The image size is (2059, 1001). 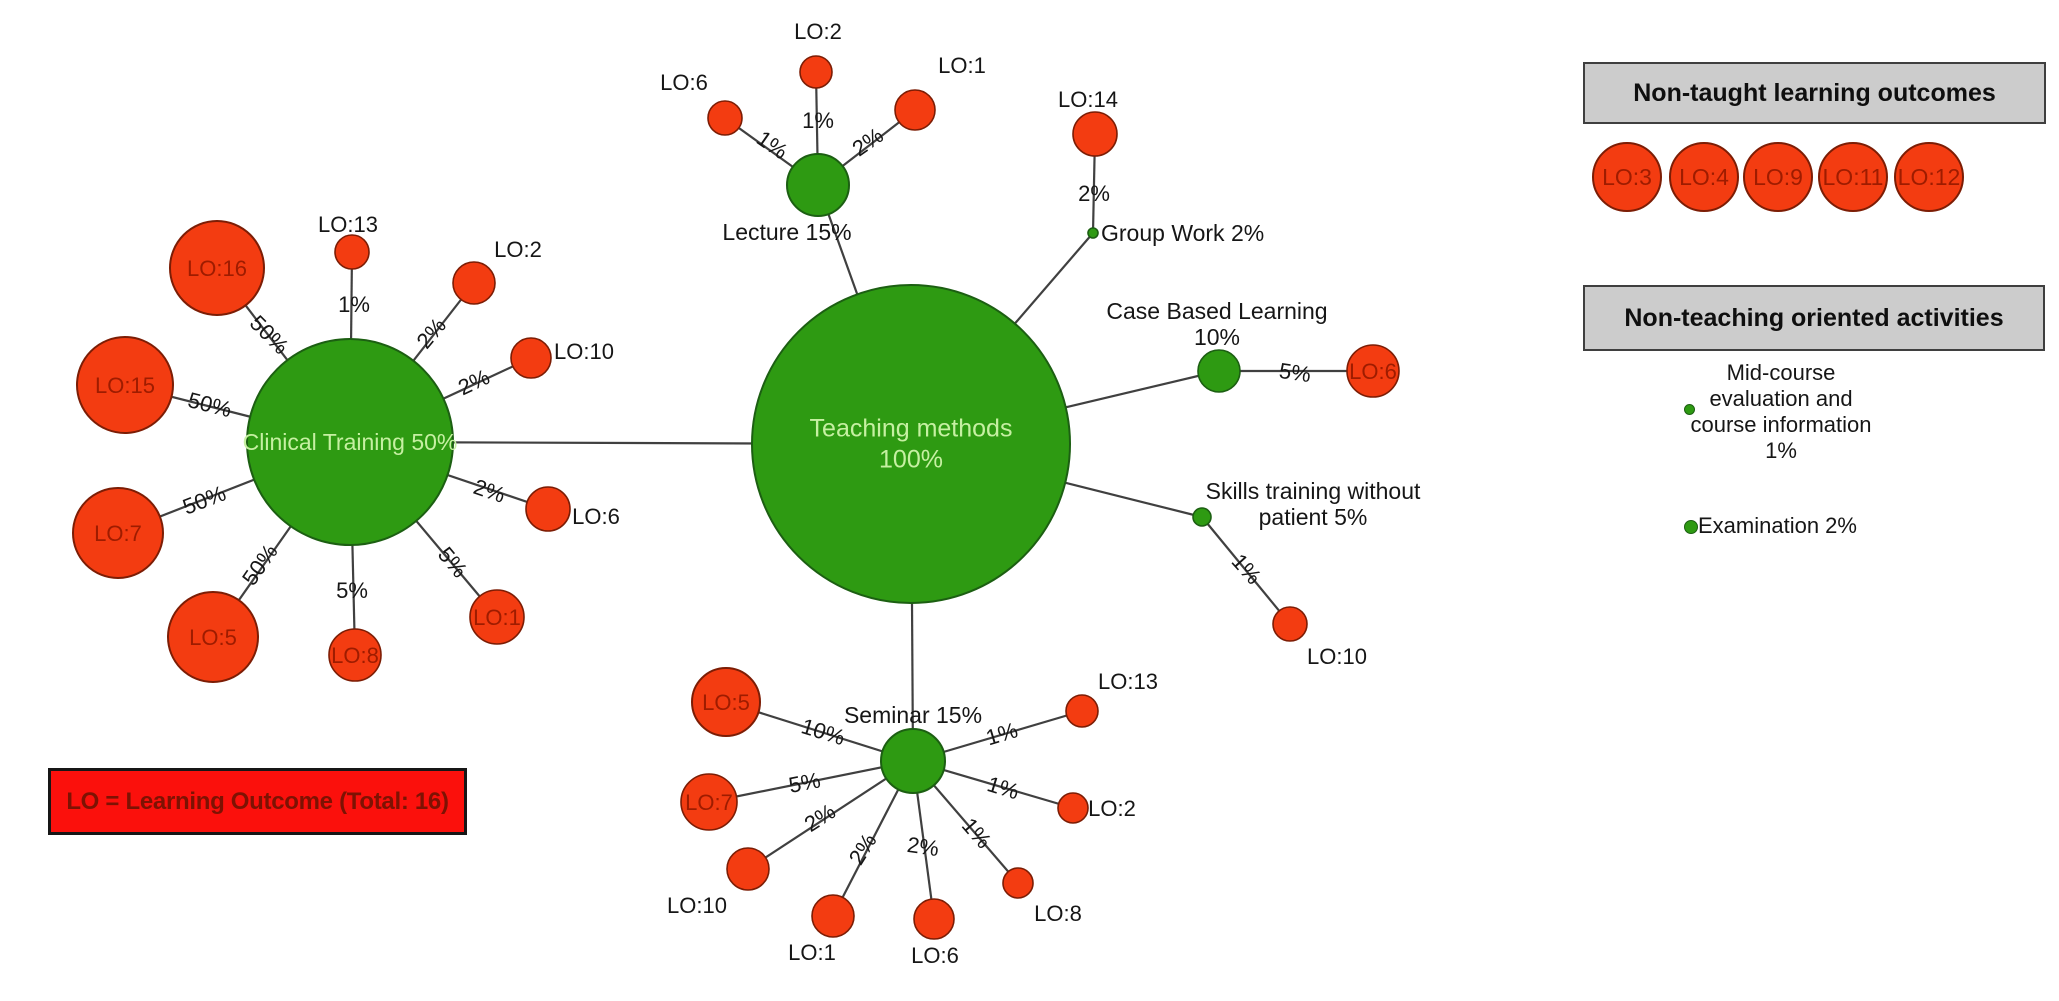 I want to click on edge-label-clinical-cl_lo7: 50%, so click(x=204, y=499).